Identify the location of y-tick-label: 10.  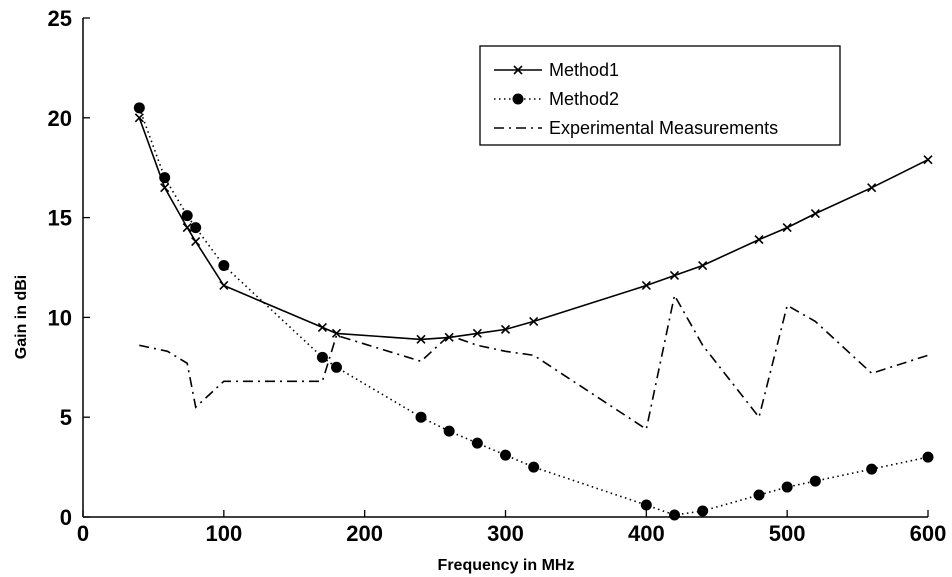
(60, 317).